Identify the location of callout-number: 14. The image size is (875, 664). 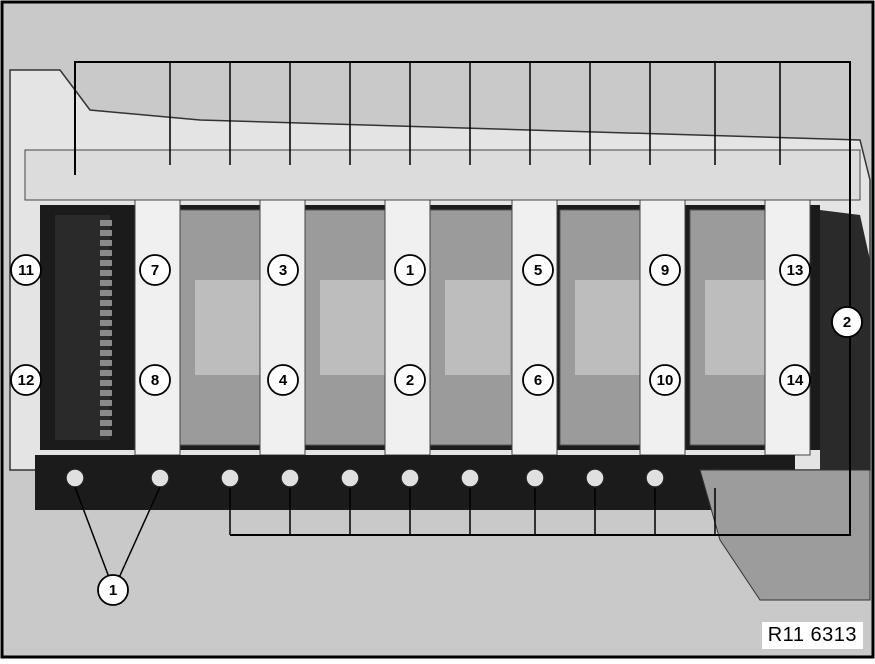
(795, 380).